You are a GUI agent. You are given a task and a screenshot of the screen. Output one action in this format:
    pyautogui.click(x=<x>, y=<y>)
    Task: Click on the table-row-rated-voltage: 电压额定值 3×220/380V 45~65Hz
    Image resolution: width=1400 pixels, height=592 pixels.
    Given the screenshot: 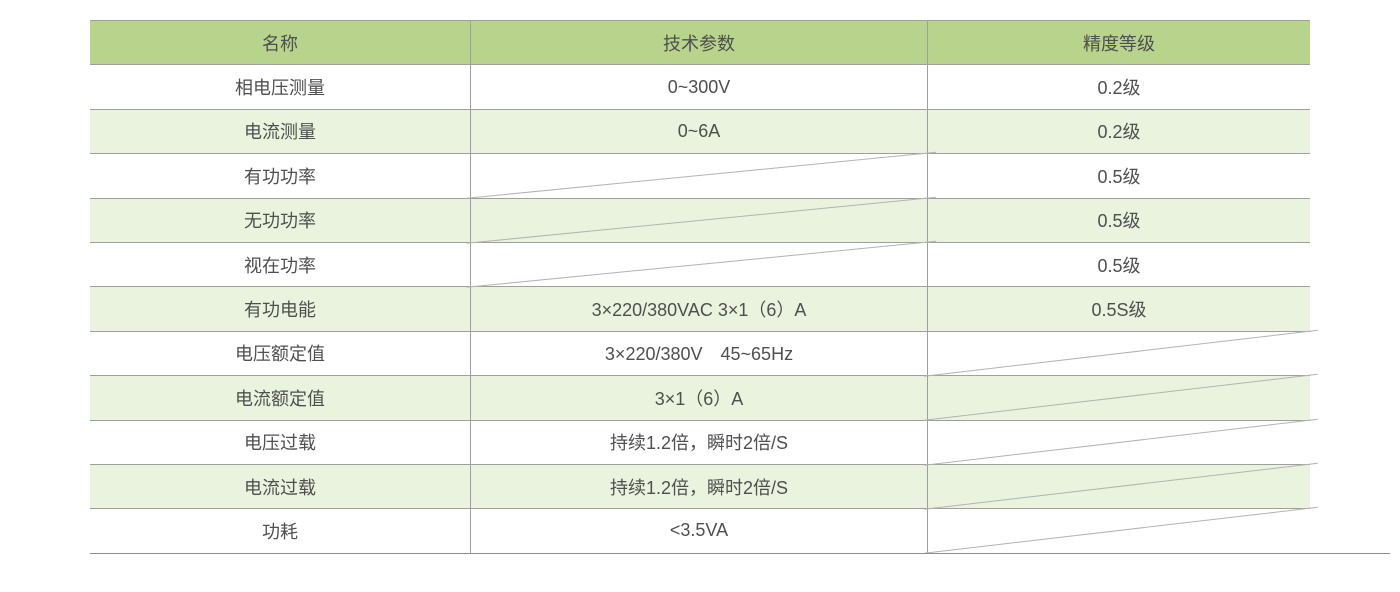 What is the action you would take?
    pyautogui.click(x=700, y=353)
    